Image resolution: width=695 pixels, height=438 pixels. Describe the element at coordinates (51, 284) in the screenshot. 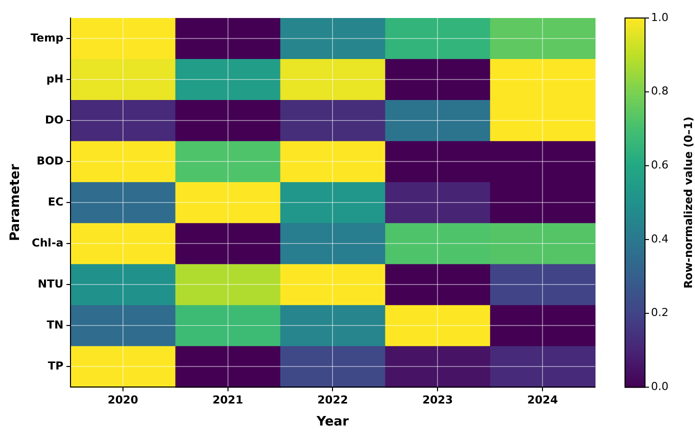

I see `y-tick-label: NTU` at that location.